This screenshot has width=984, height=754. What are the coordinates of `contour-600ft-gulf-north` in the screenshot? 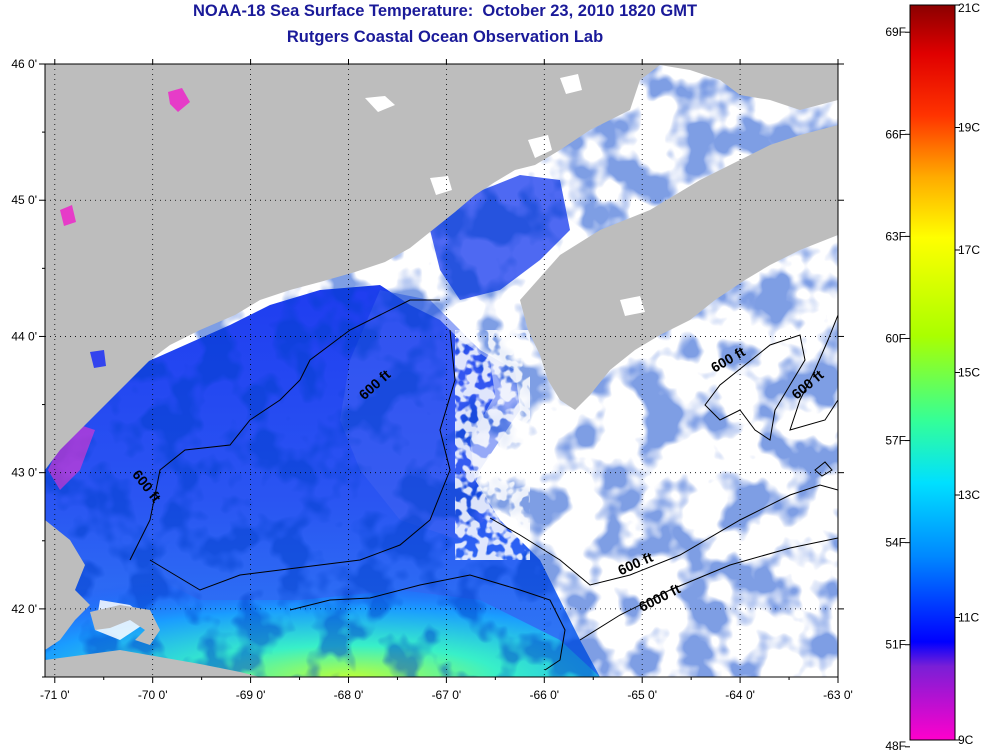 It's located at (284, 430).